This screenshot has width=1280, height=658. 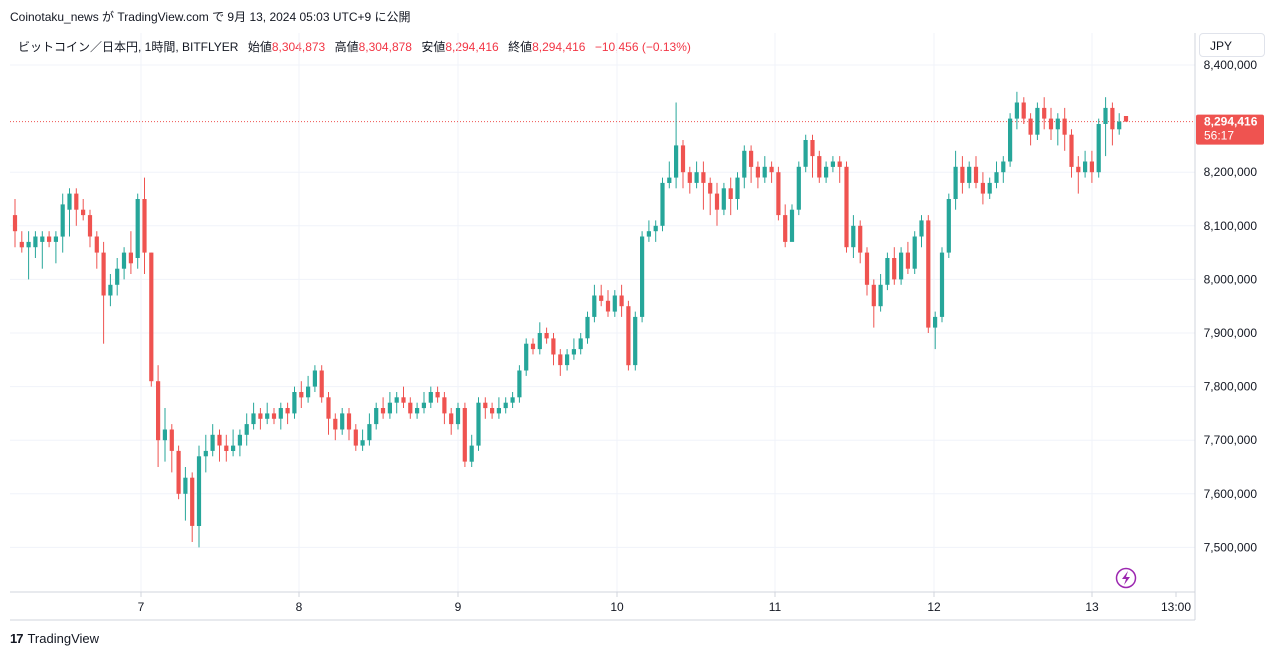 I want to click on price-axis-label: 7,500,000, so click(x=1231, y=547).